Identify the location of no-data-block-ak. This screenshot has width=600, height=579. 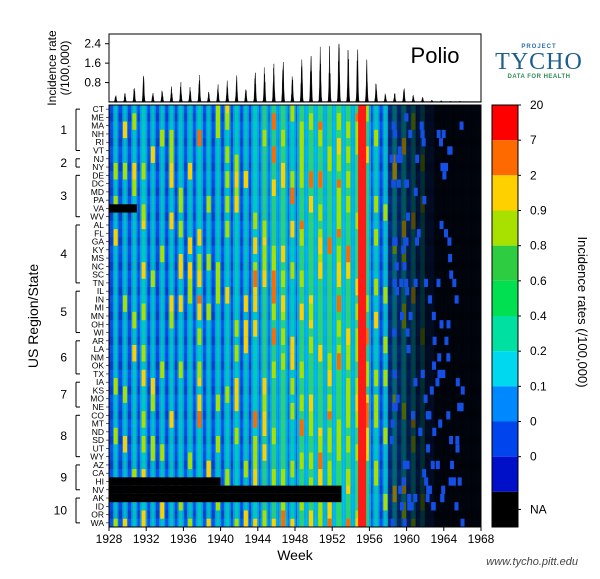
(225, 498).